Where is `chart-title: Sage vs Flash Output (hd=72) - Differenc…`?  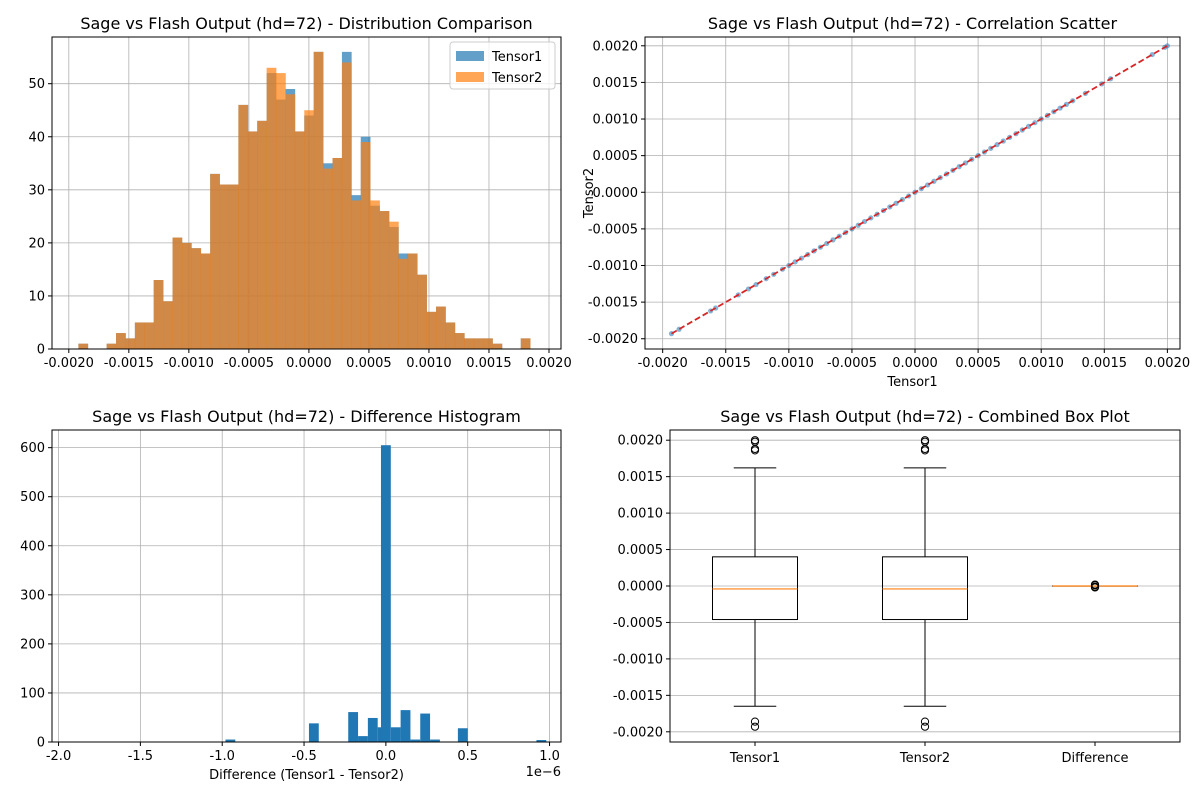 chart-title: Sage vs Flash Output (hd=72) - Differenc… is located at coordinates (306, 416).